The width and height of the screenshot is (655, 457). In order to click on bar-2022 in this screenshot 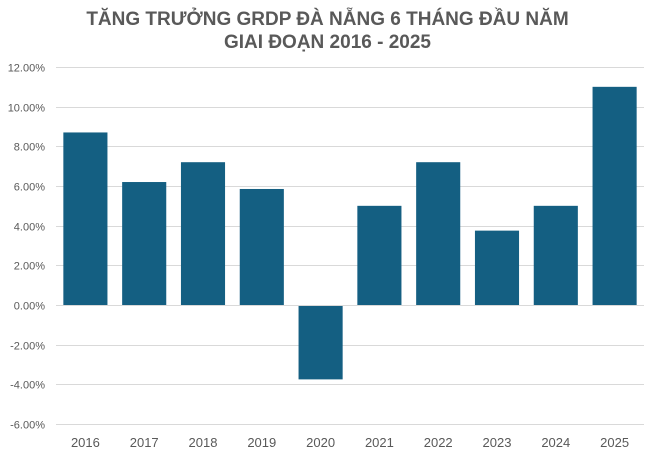, I will do `click(438, 233)`.